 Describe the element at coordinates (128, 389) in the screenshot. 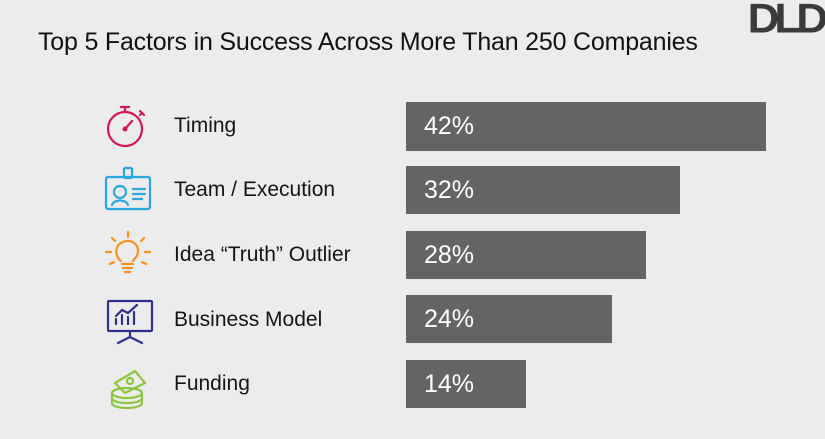

I see `money-stack-icon` at that location.